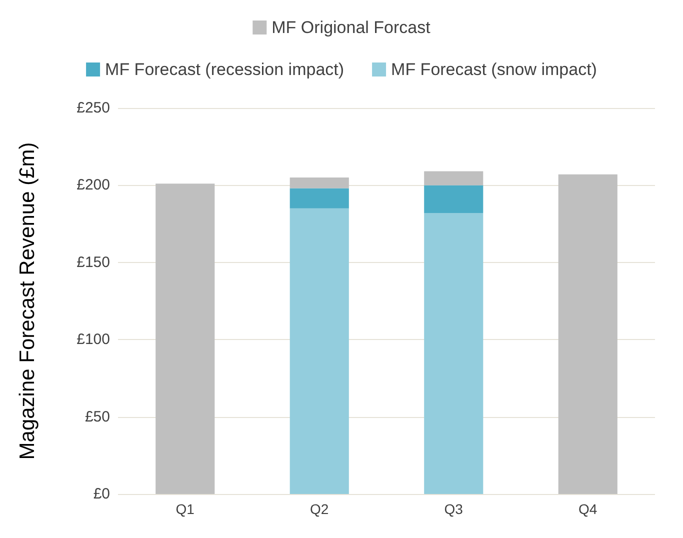  I want to click on y-tick-label: £100, so click(93, 339).